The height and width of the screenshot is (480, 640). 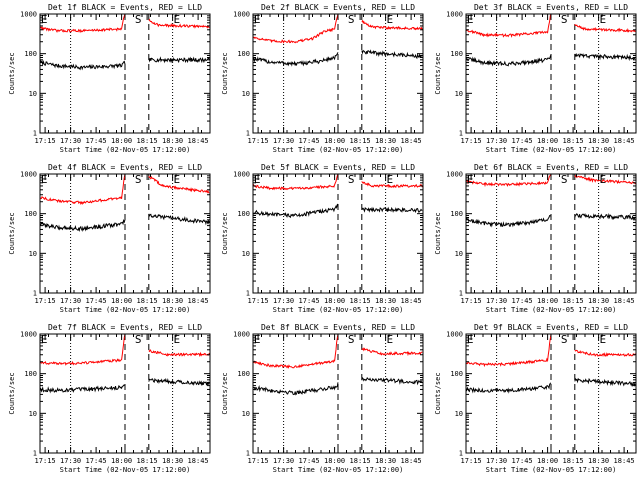 What do you see at coordinates (125, 7) in the screenshot?
I see `panel-title: Det 1f BLACK = Events, RED = LLD` at bounding box center [125, 7].